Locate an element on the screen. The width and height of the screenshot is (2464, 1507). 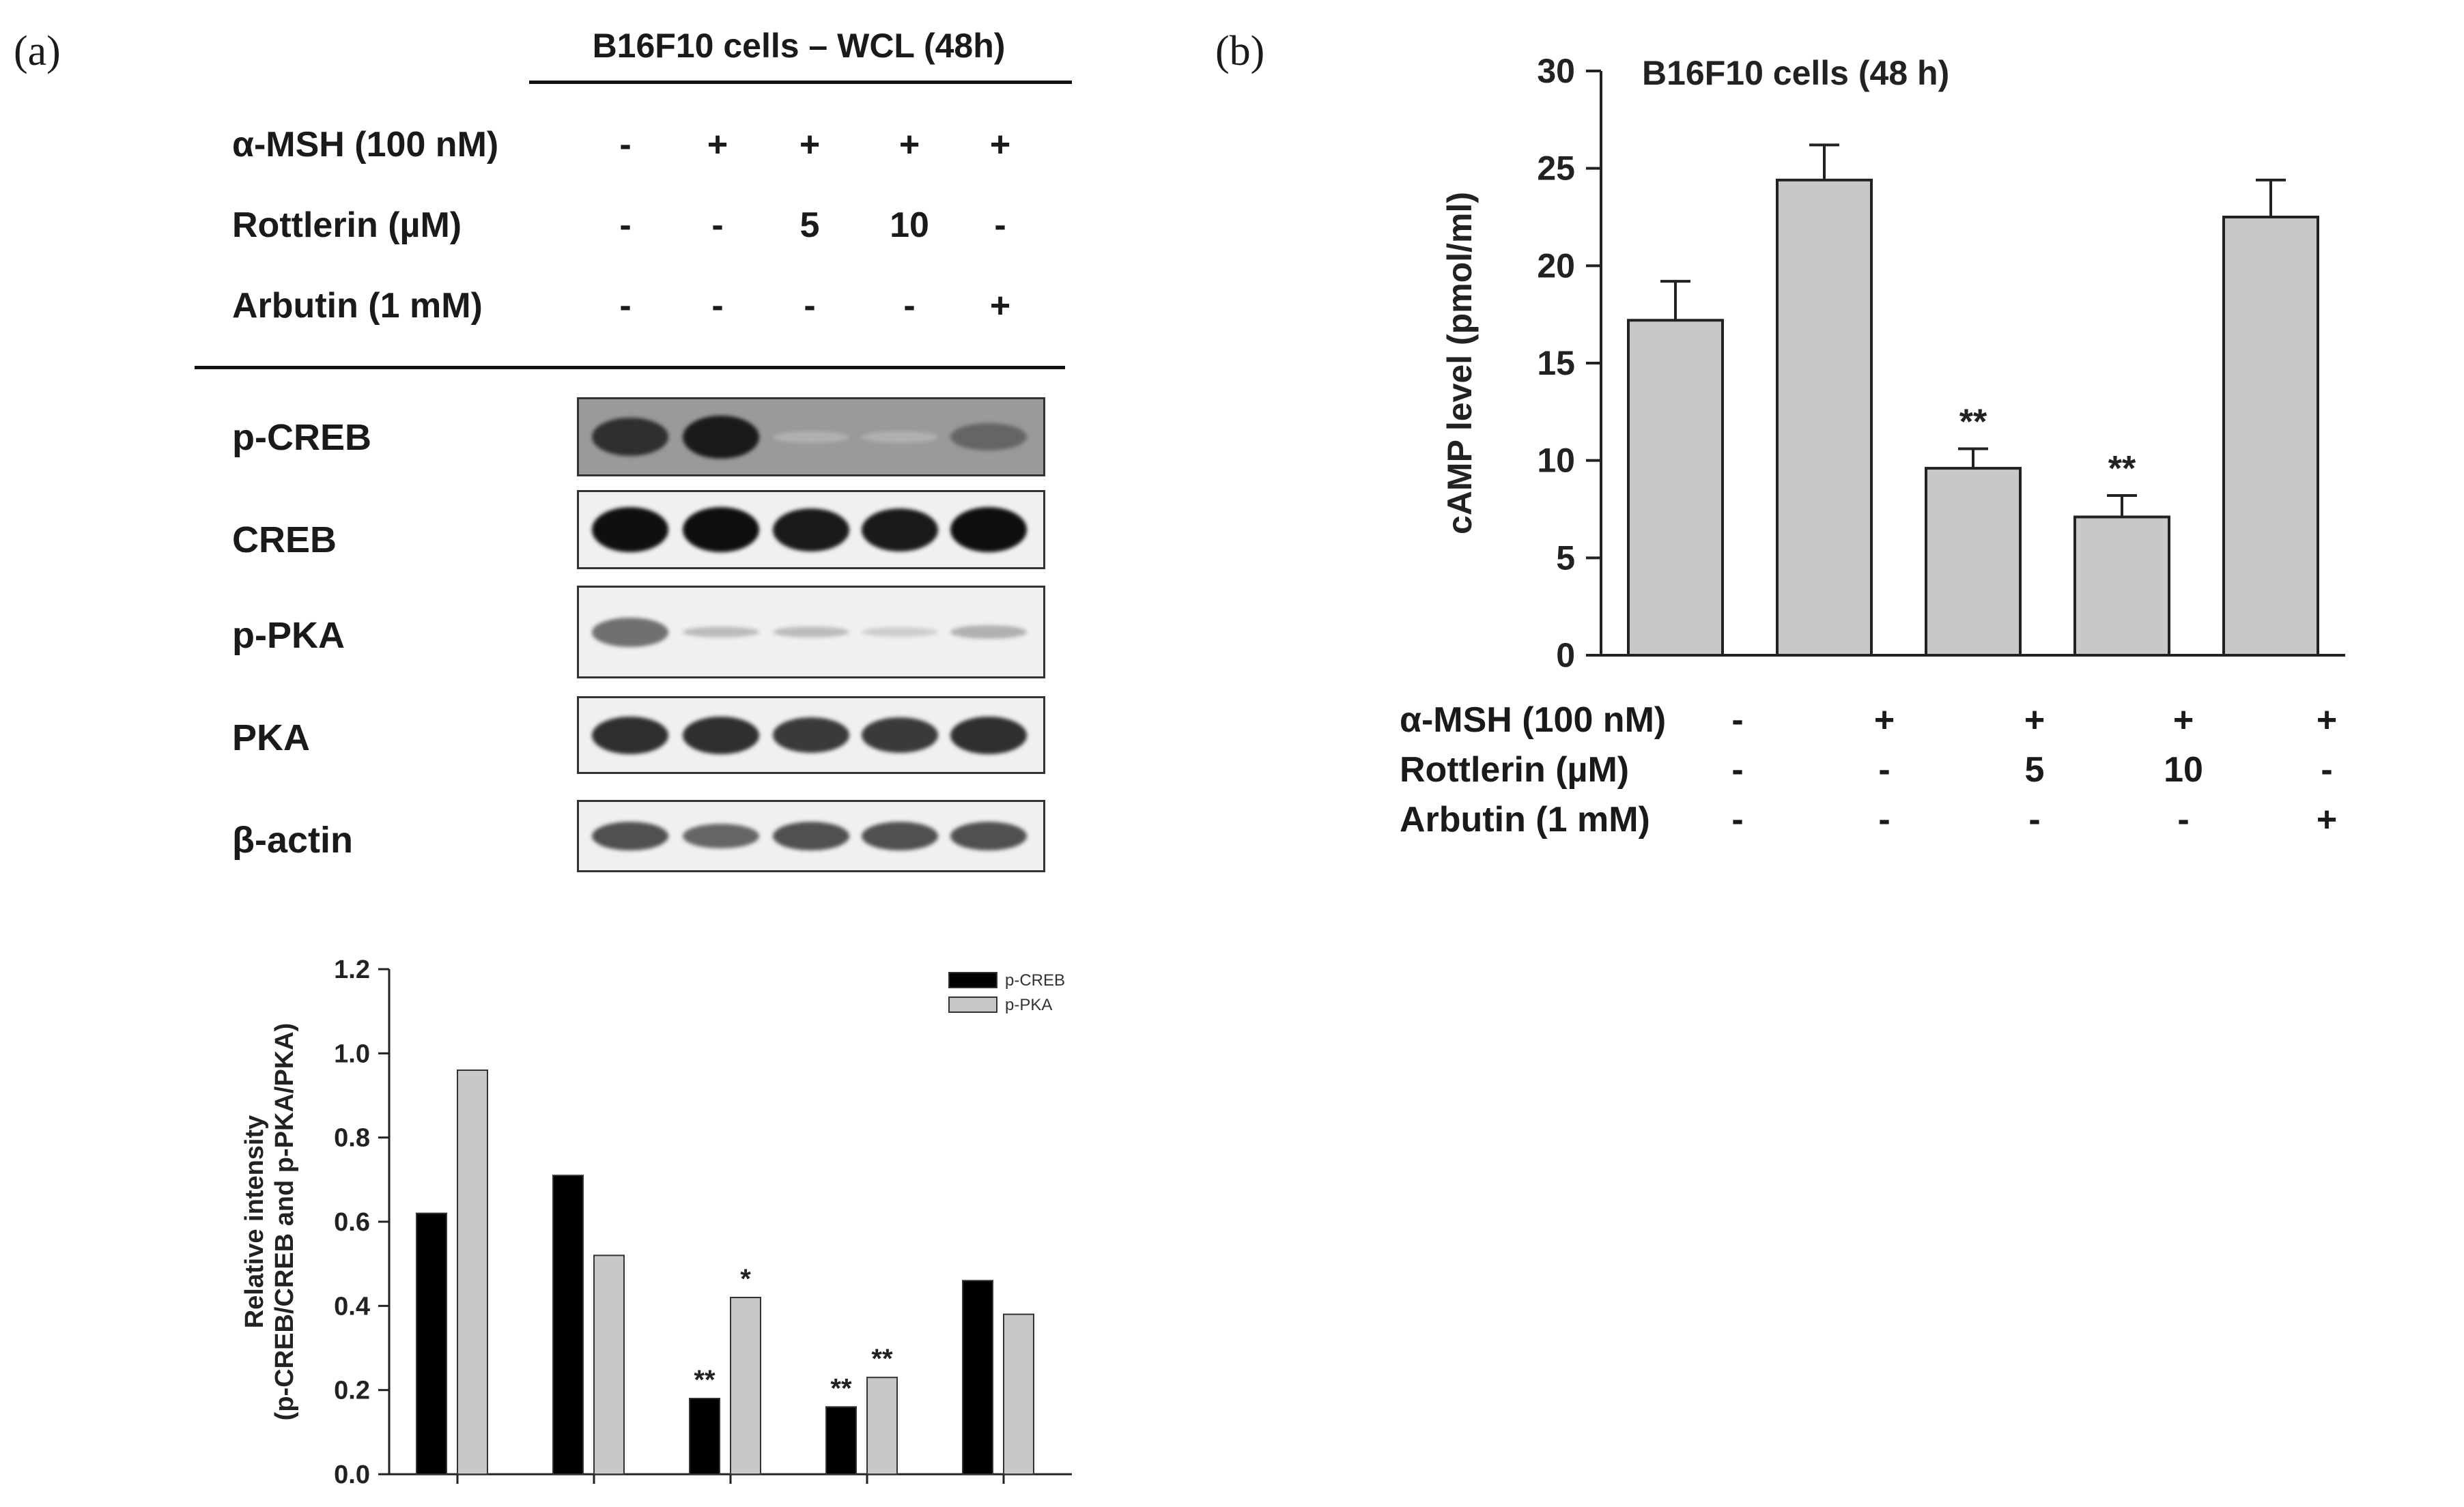
y-axis-label: cAMP level (pmol/ml) is located at coordinates (1460, 363).